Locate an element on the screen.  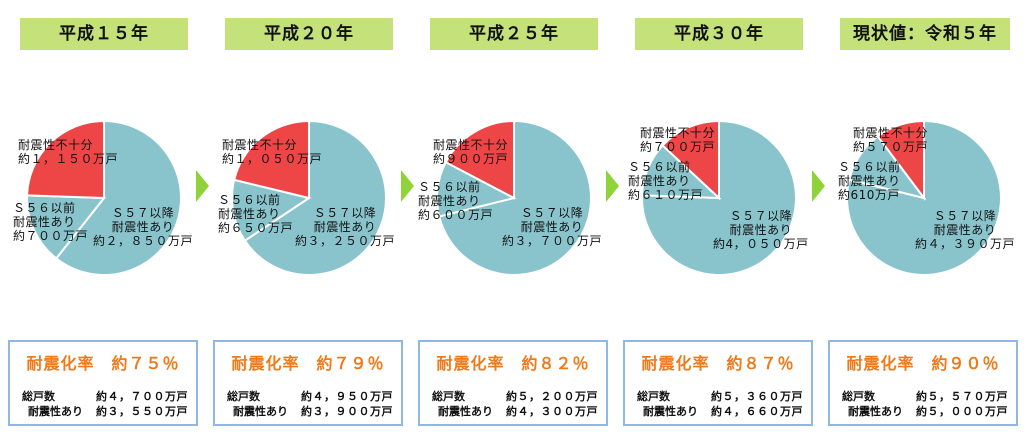
total-value: 約４，９５０万戸 is located at coordinates (347, 396).